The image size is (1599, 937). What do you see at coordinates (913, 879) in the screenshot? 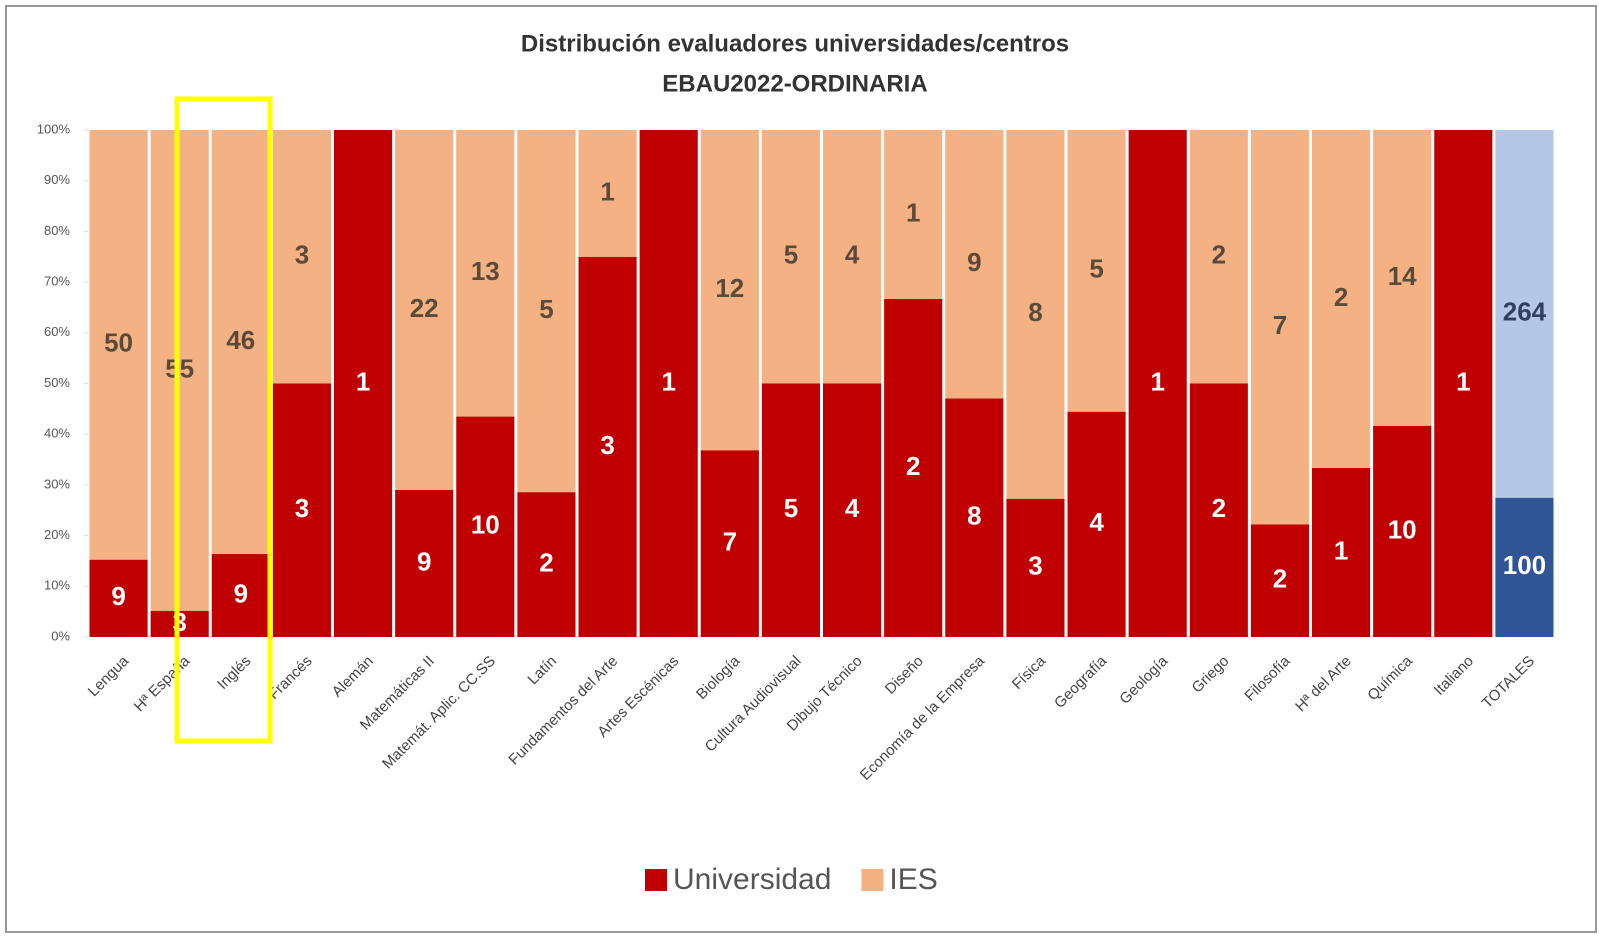
I see `legend-label: IES` at bounding box center [913, 879].